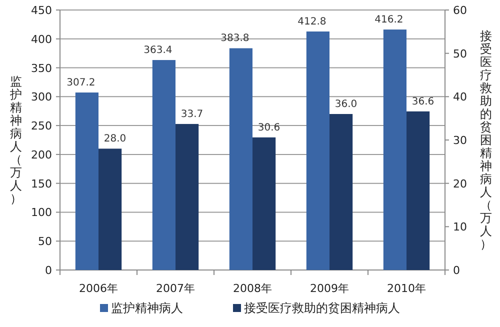 This screenshot has width=500, height=327. What do you see at coordinates (41, 10) in the screenshot?
I see `y-tick-label: 450` at bounding box center [41, 10].